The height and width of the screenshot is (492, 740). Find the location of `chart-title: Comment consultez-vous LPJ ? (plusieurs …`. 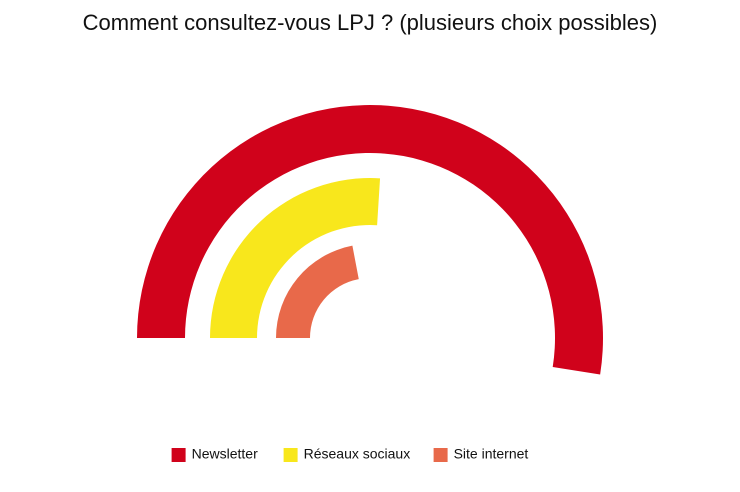

chart-title: Comment consultez-vous LPJ ? (plusieurs … is located at coordinates (370, 22).